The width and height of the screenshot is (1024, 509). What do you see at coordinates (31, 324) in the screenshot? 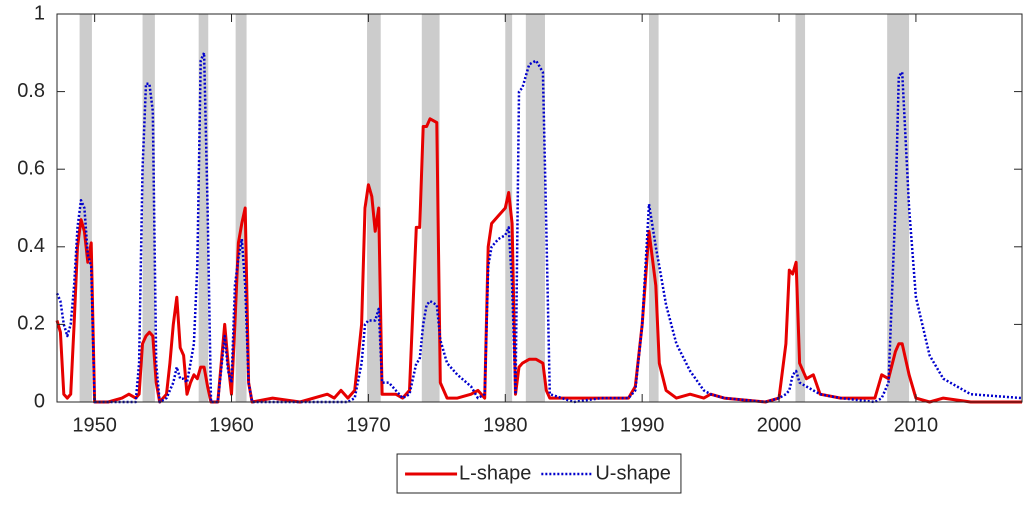
I see `y-tick-label: 0.2` at bounding box center [31, 324].